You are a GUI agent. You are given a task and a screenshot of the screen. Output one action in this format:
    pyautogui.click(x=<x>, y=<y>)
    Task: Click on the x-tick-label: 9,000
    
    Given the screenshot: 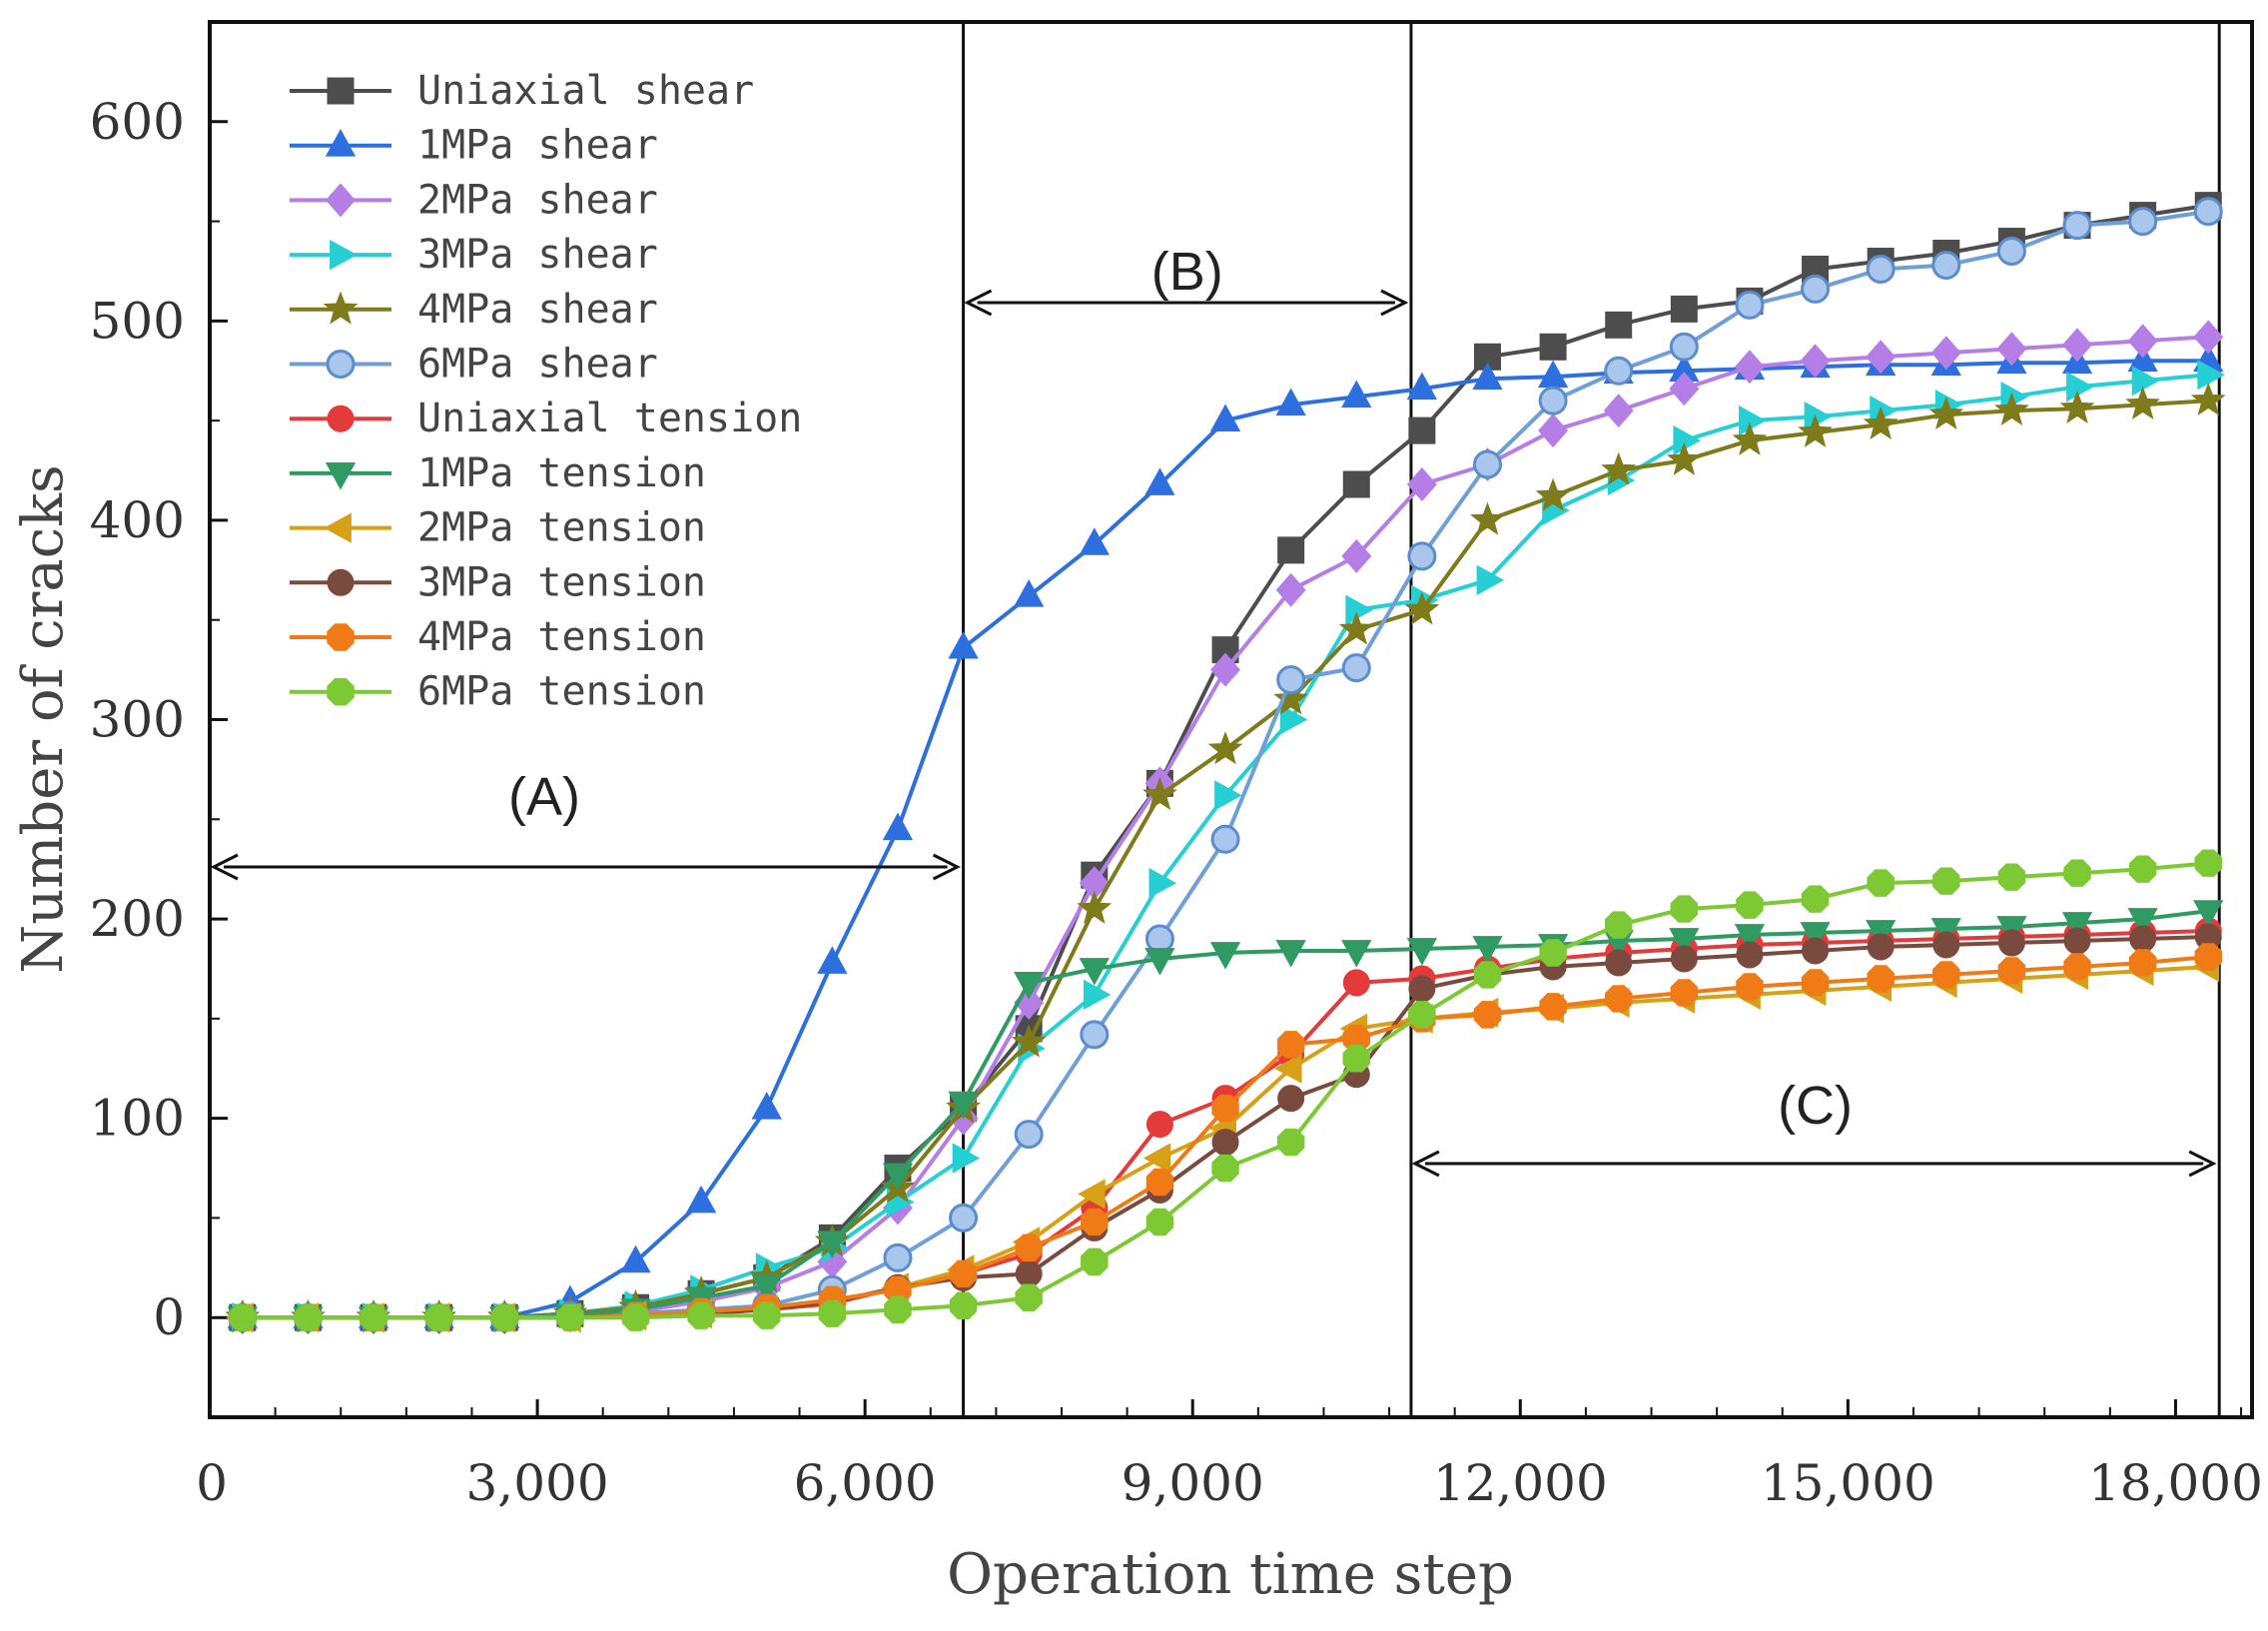 What is the action you would take?
    pyautogui.click(x=1193, y=1483)
    